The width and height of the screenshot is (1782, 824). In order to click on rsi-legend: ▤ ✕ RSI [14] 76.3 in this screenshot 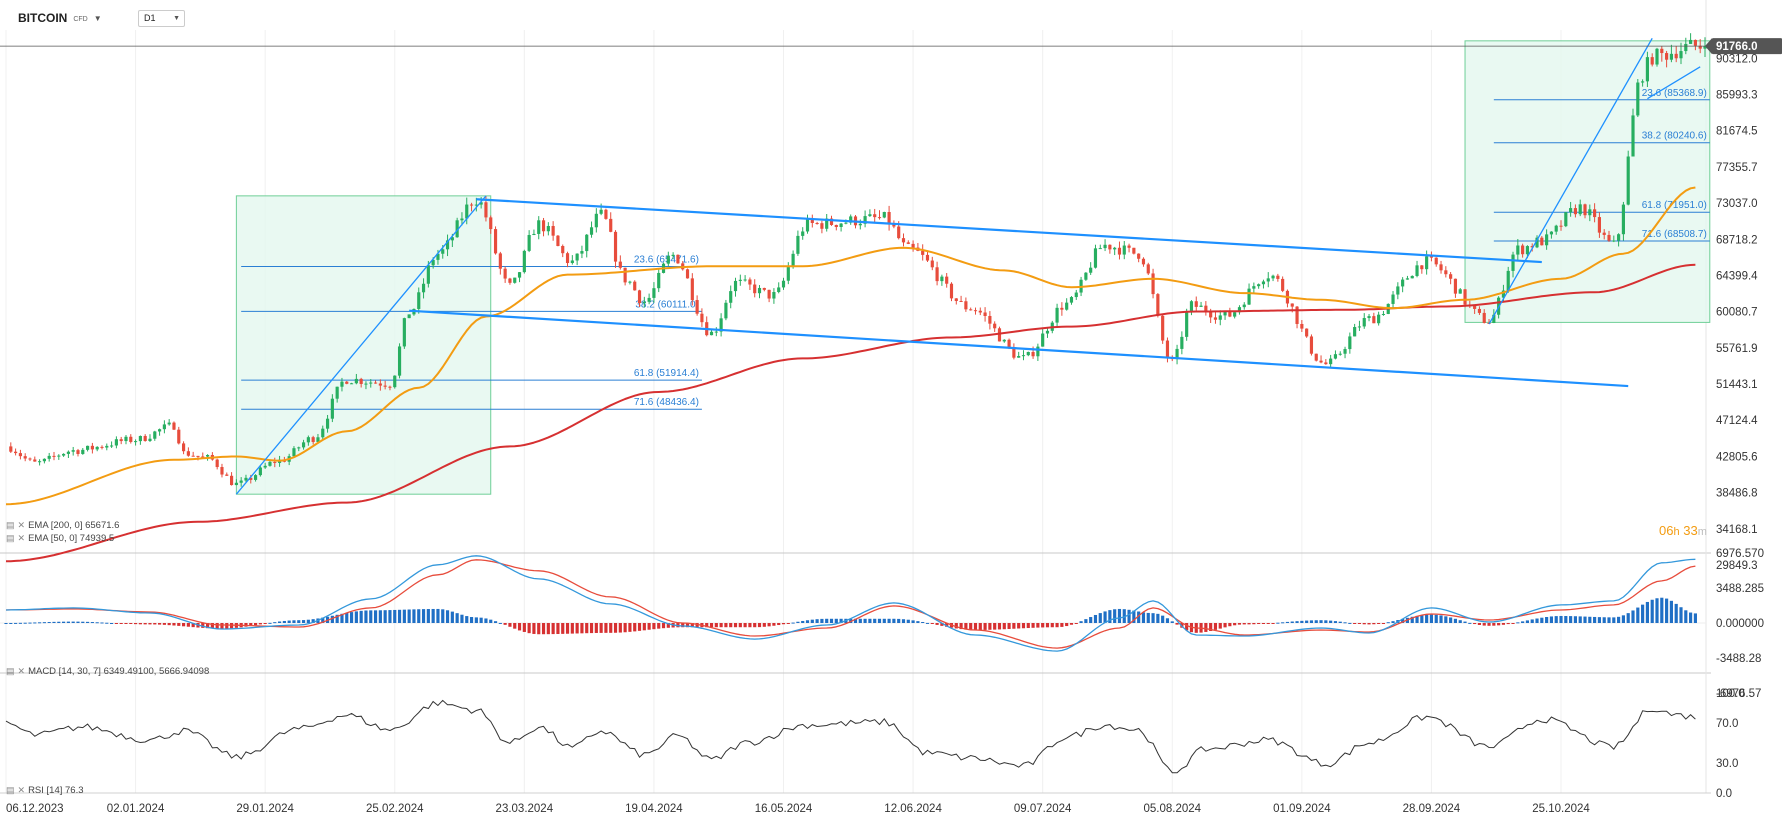, I will do `click(45, 790)`.